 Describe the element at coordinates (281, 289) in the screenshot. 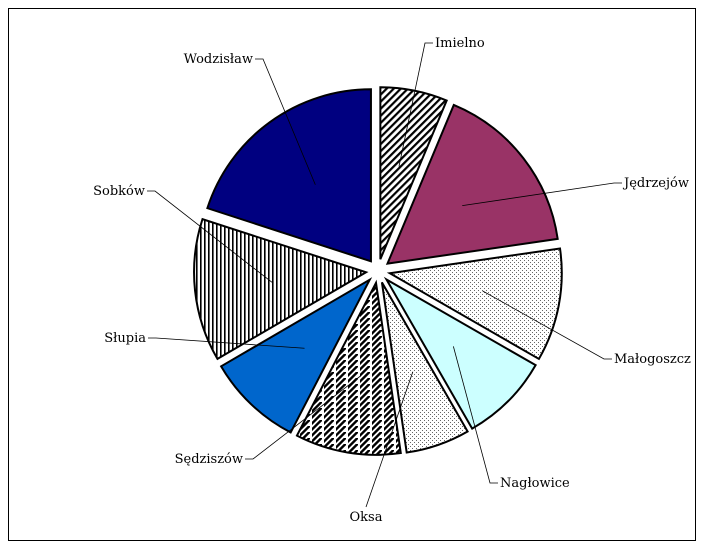

I see `pie-slice-sobków` at that location.